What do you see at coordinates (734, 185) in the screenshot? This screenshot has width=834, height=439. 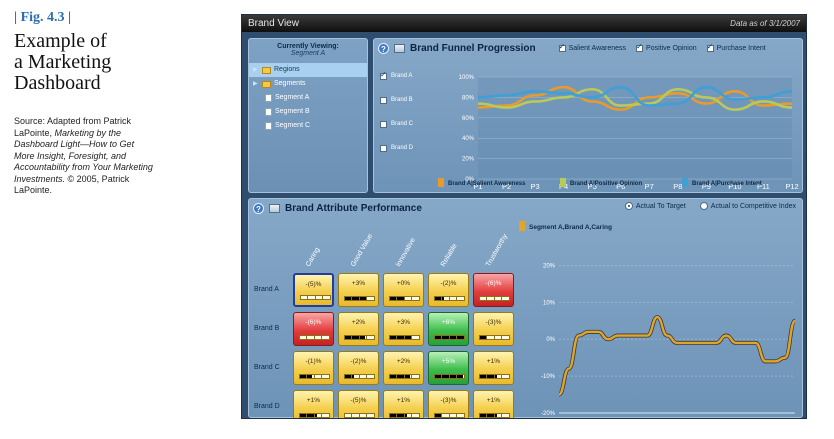 I see `x-tick-label: P10` at bounding box center [734, 185].